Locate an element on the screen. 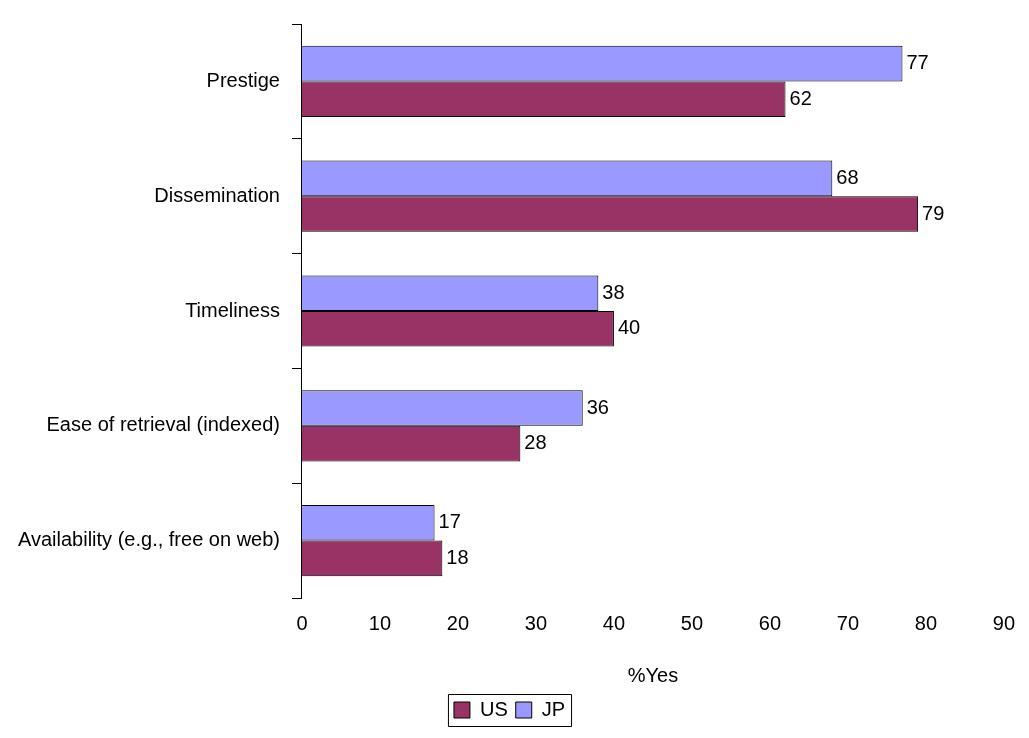 The image size is (1029, 738). x-tick-label: 10 is located at coordinates (380, 622).